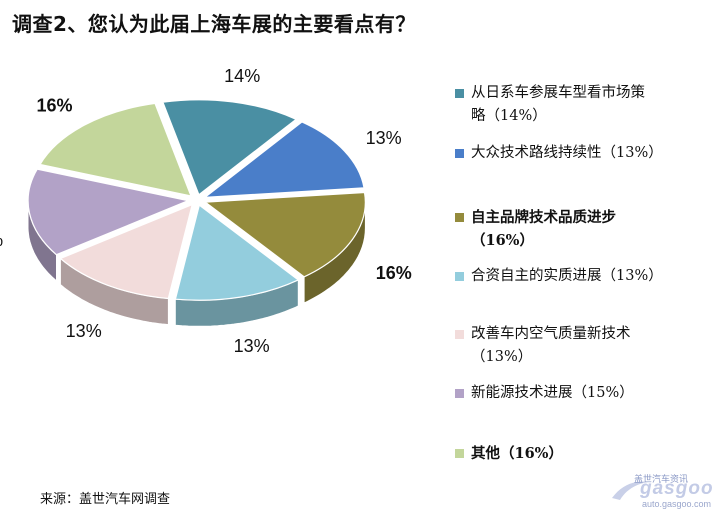  Describe the element at coordinates (105, 499) in the screenshot. I see `source-note: 来源：盖世汽车网调查` at that location.